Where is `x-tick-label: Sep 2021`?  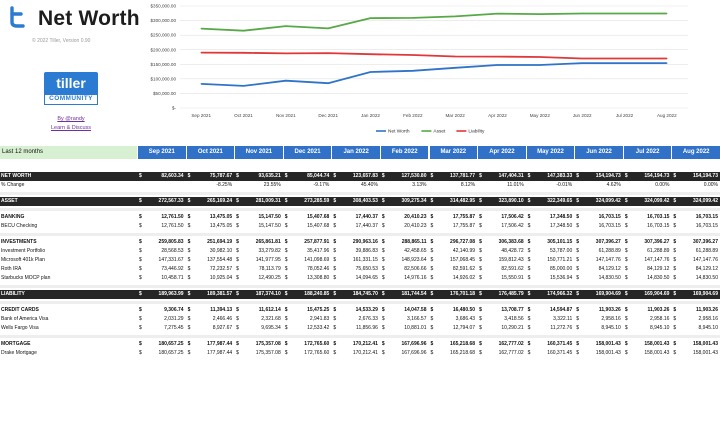 x-tick-label: Sep 2021 is located at coordinates (201, 115).